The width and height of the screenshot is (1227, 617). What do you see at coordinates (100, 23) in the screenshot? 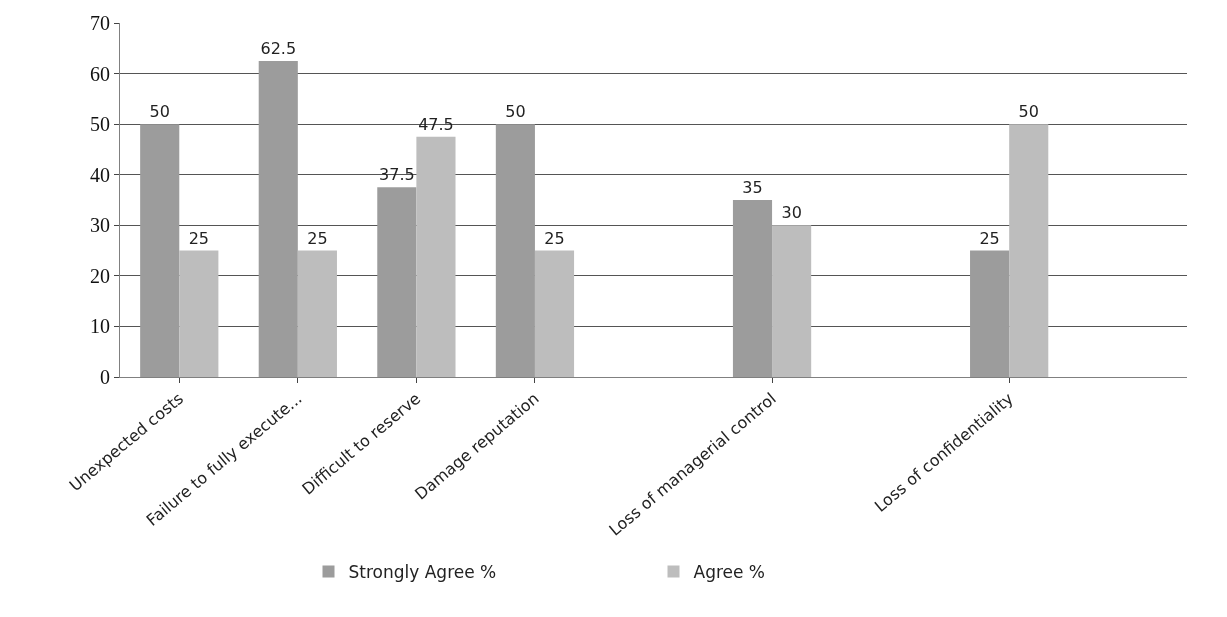
I see `y-tick-label: 70` at bounding box center [100, 23].